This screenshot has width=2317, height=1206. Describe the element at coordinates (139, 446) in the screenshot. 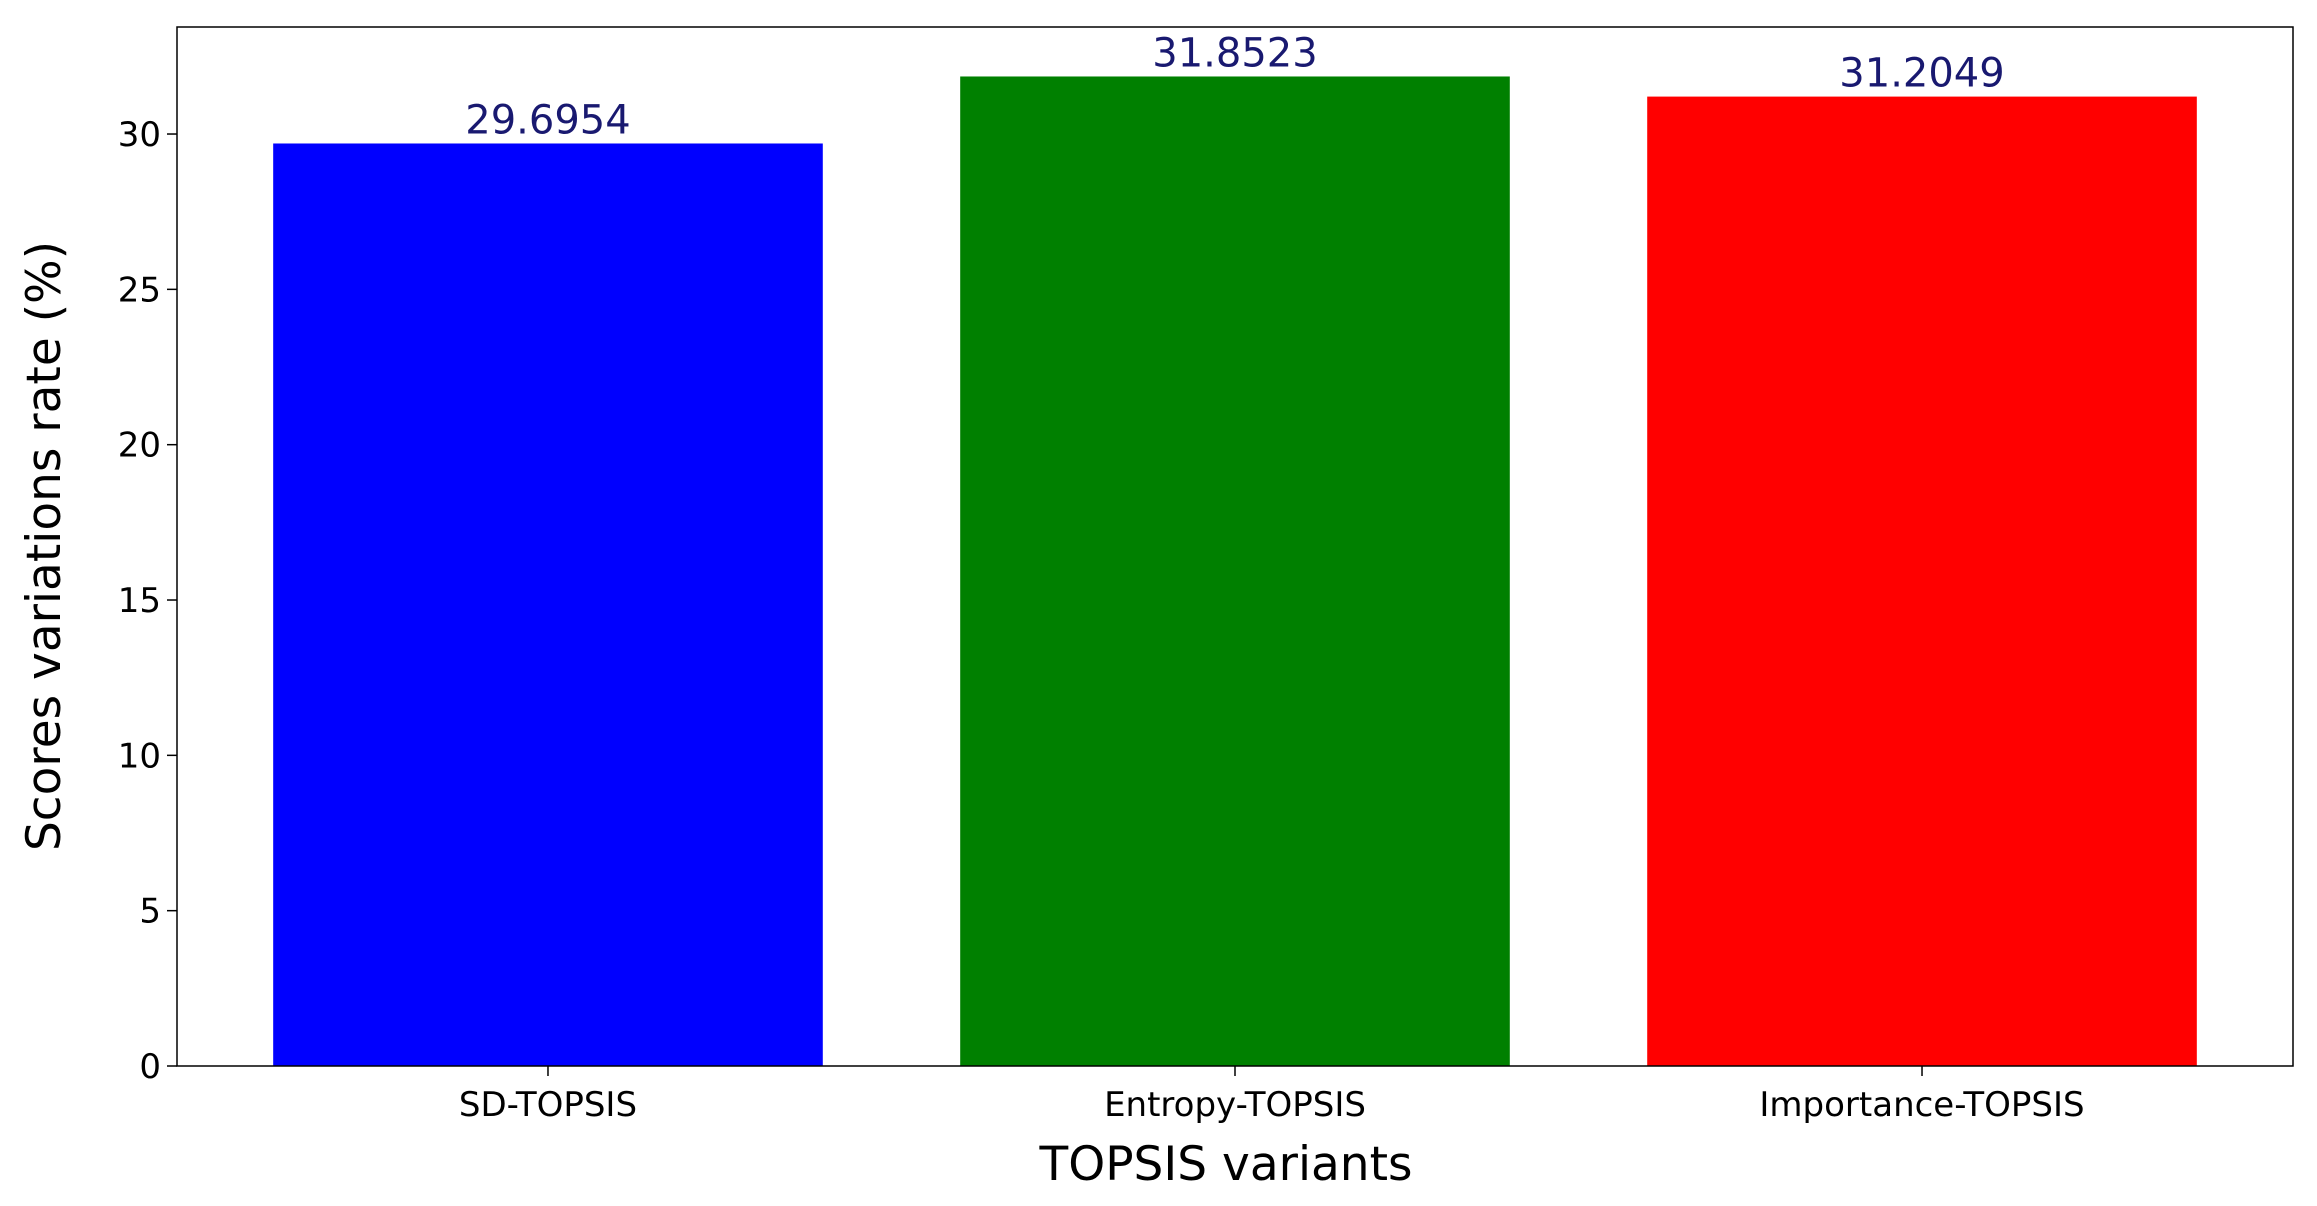

I see `y-tick-label: 20` at that location.